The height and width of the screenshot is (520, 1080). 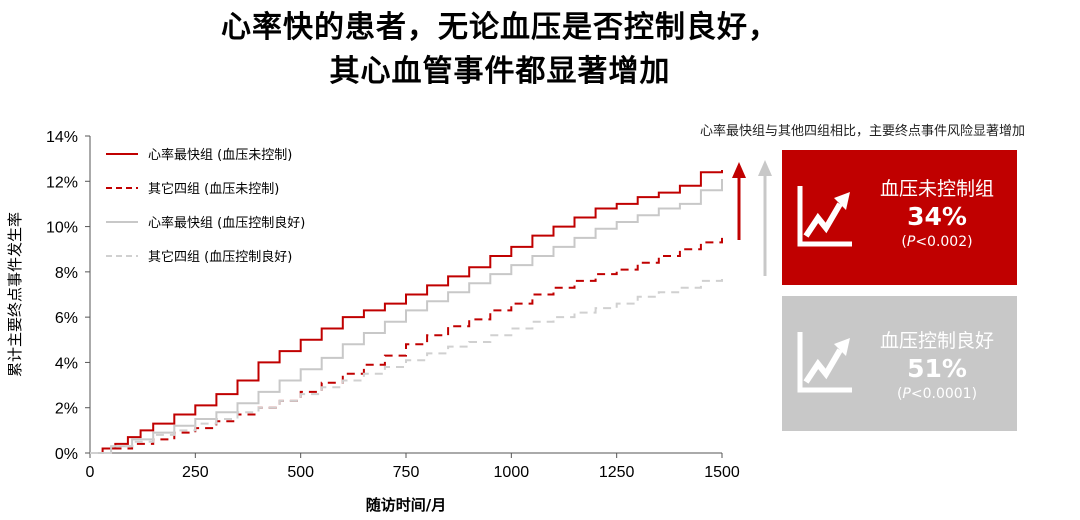 What do you see at coordinates (937, 216) in the screenshot?
I see `panel-percent: 34%` at bounding box center [937, 216].